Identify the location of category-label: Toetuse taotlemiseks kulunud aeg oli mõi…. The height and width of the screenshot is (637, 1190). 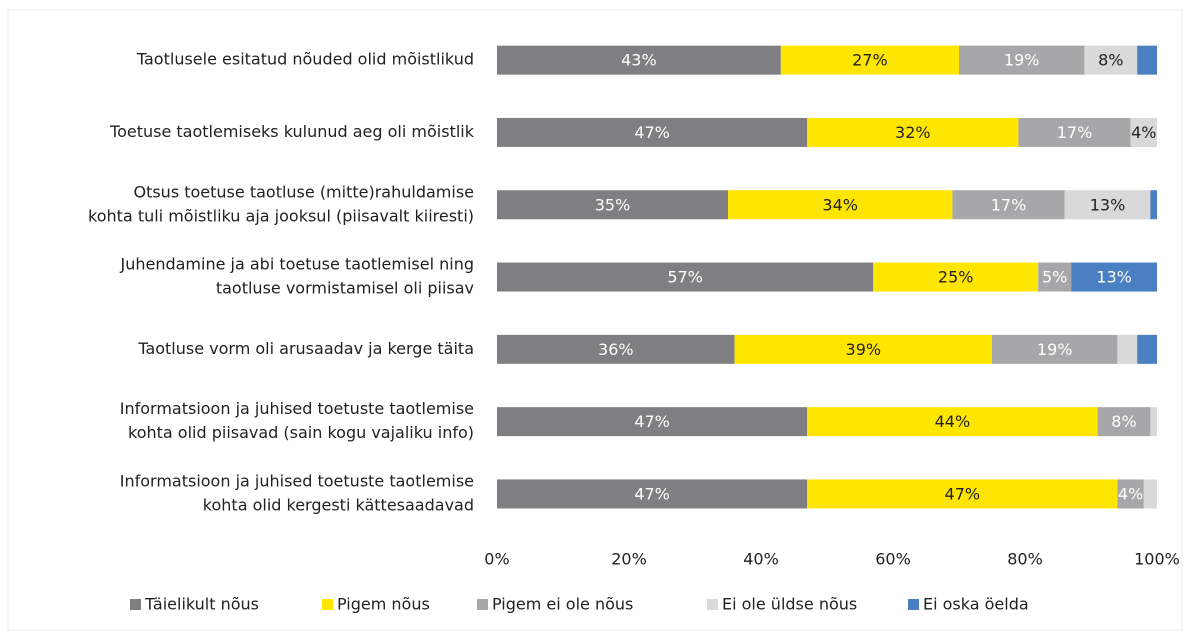
(292, 131).